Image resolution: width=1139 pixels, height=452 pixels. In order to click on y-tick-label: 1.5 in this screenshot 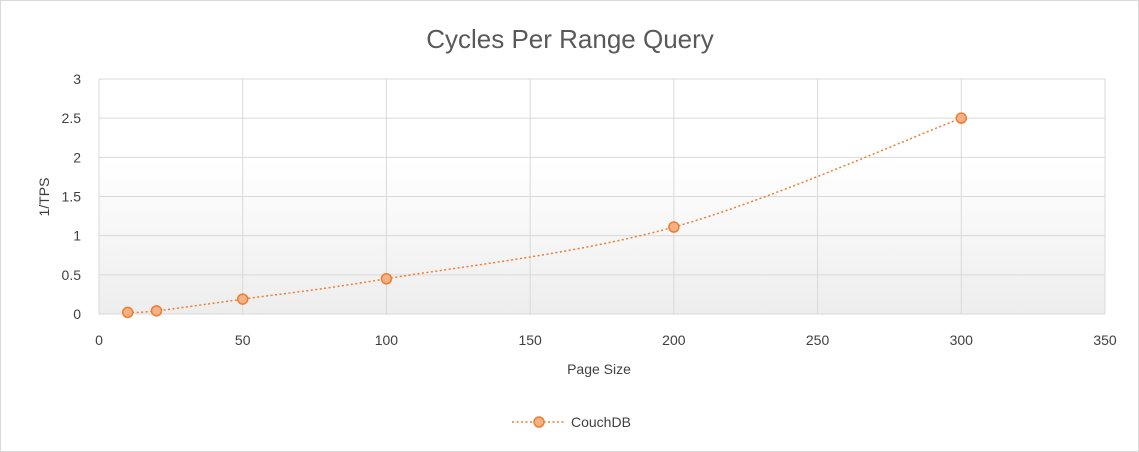, I will do `click(72, 197)`.